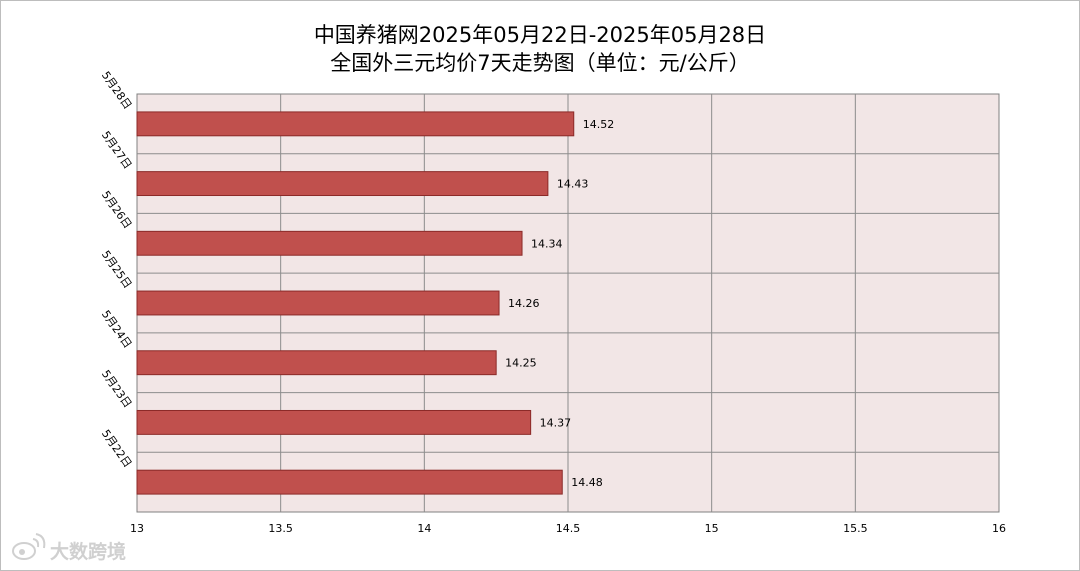 This screenshot has height=571, width=1080. I want to click on bar-value-label: 14.26, so click(524, 303).